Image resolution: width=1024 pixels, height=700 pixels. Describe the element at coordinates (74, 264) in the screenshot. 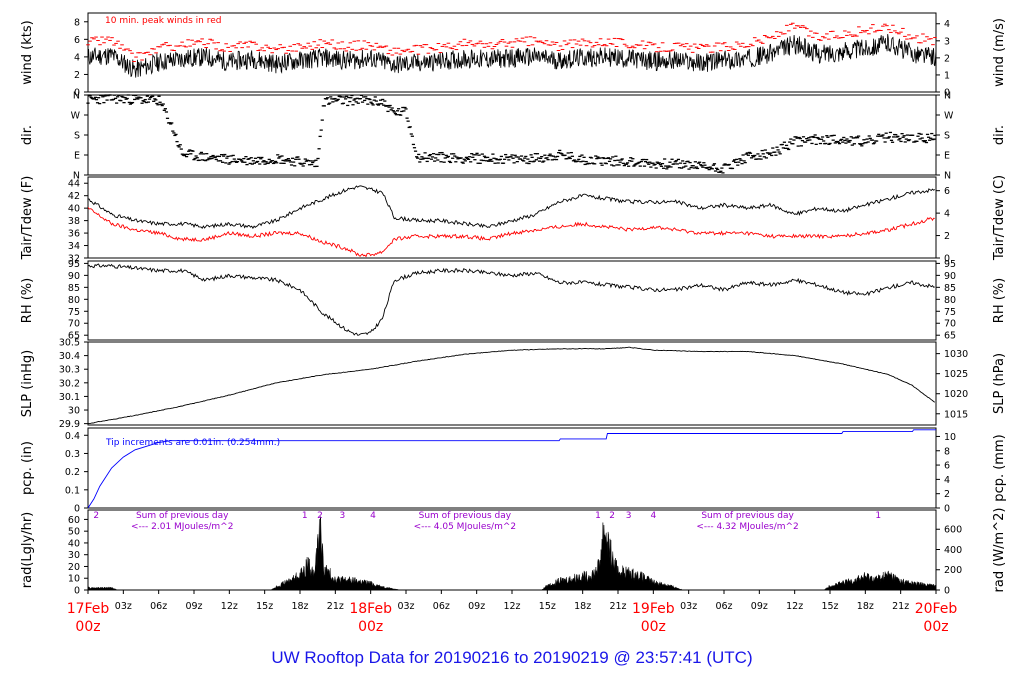

I see `y-tick-label: 95` at that location.